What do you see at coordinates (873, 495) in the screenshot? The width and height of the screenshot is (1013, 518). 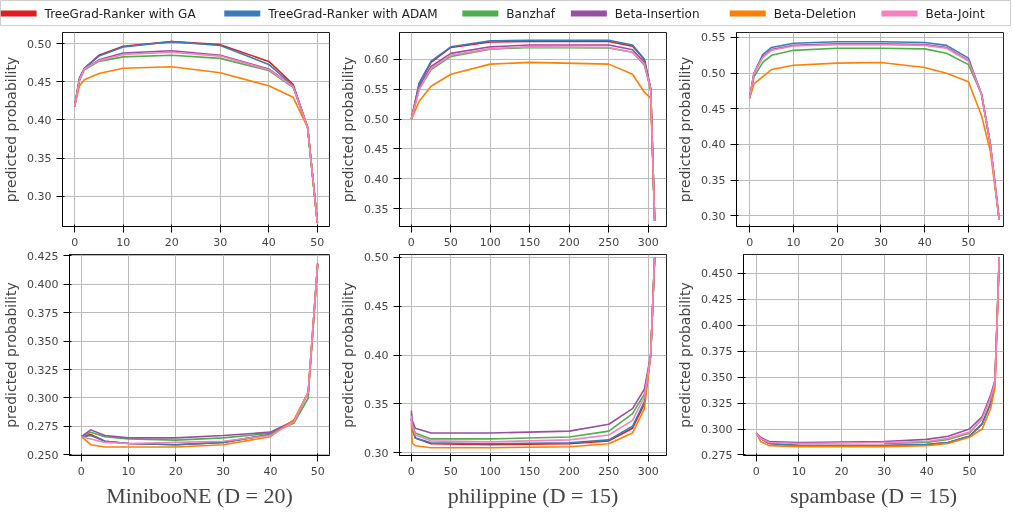 I see `x-axis-title: spambase (D = 15)` at bounding box center [873, 495].